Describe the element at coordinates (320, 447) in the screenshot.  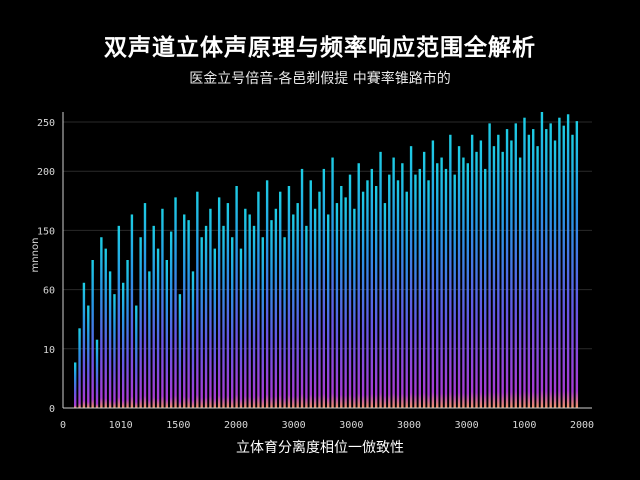
I see `x-axis-title: 立体育分离度相位一倣致性` at that location.